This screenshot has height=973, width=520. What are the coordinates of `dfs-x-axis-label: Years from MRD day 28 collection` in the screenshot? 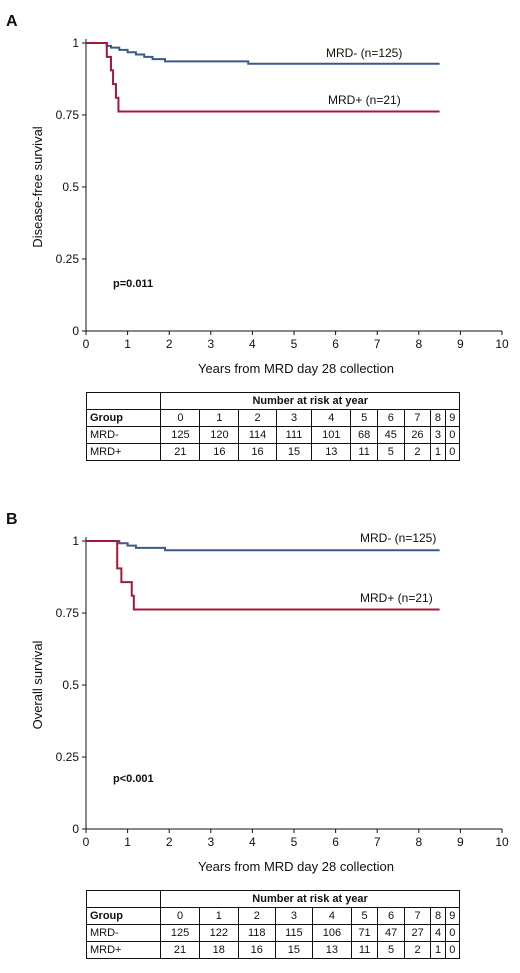 It's located at (296, 368).